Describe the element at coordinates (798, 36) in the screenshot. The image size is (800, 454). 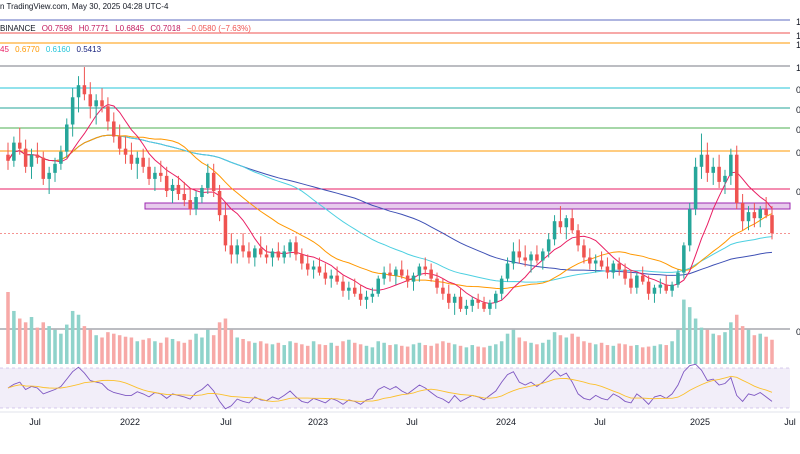
I see `y-axis-label-1: 1` at that location.